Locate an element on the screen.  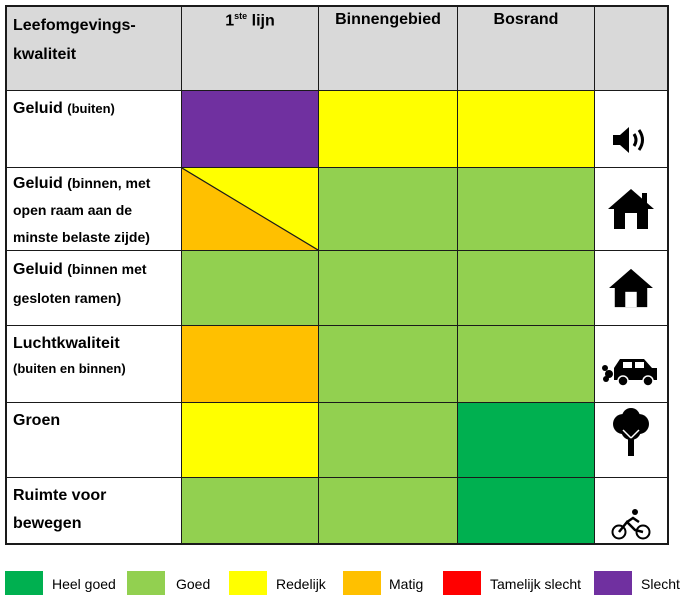
row-label-geluid-binnen-gesloten: Geluid (binnen met gesloten ramen) is located at coordinates (94, 288).